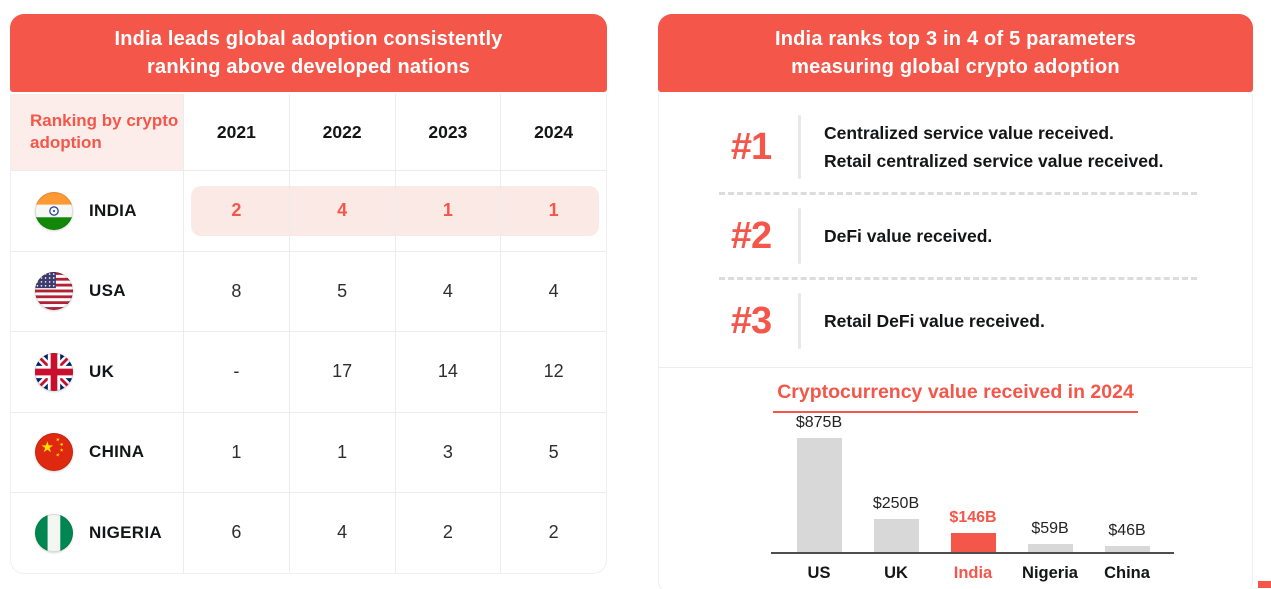  Describe the element at coordinates (117, 452) in the screenshot. I see `country-name: CHINA` at that location.